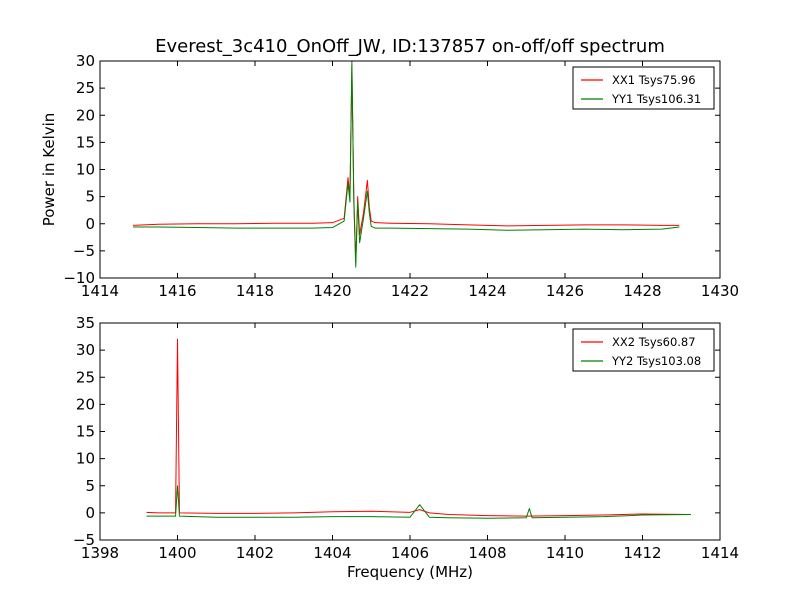 Image resolution: width=800 pixels, height=600 pixels. What do you see at coordinates (410, 553) in the screenshot?
I see `x-tick-label: 1406` at bounding box center [410, 553].